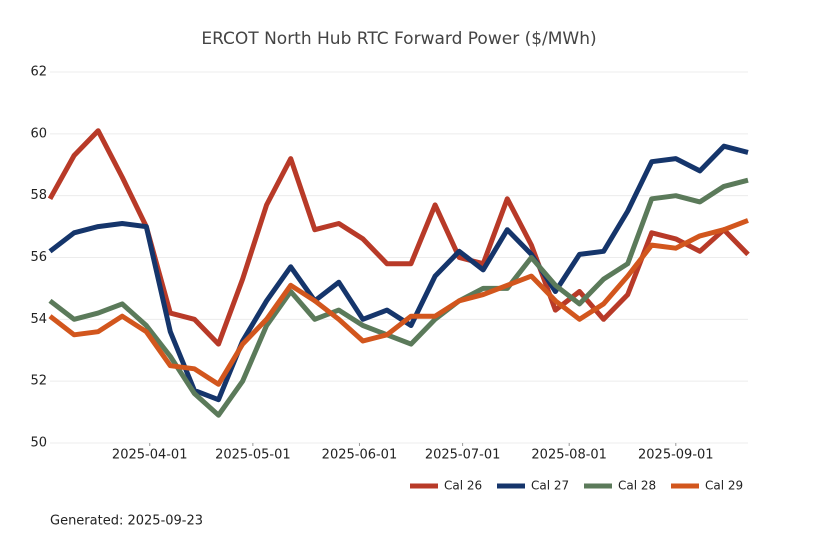 This screenshot has width=818, height=545. What do you see at coordinates (126, 521) in the screenshot?
I see `footnote: Generated: 2025-09-23` at bounding box center [126, 521].